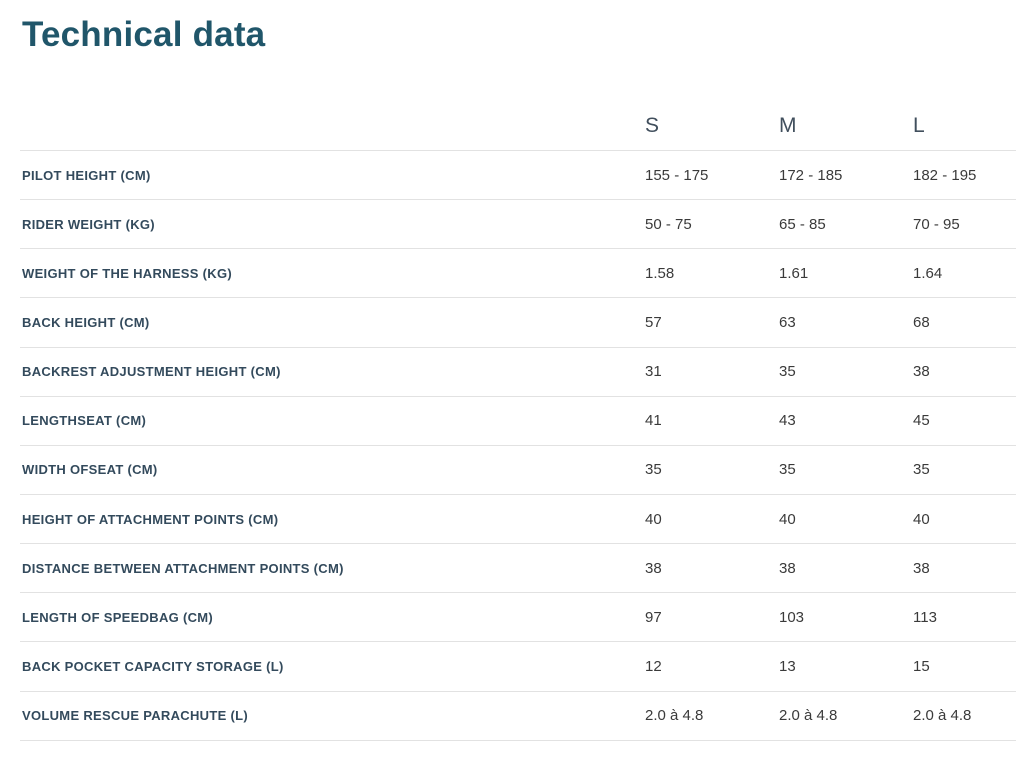  What do you see at coordinates (653, 519) in the screenshot?
I see `cell-value-s: 40` at bounding box center [653, 519].